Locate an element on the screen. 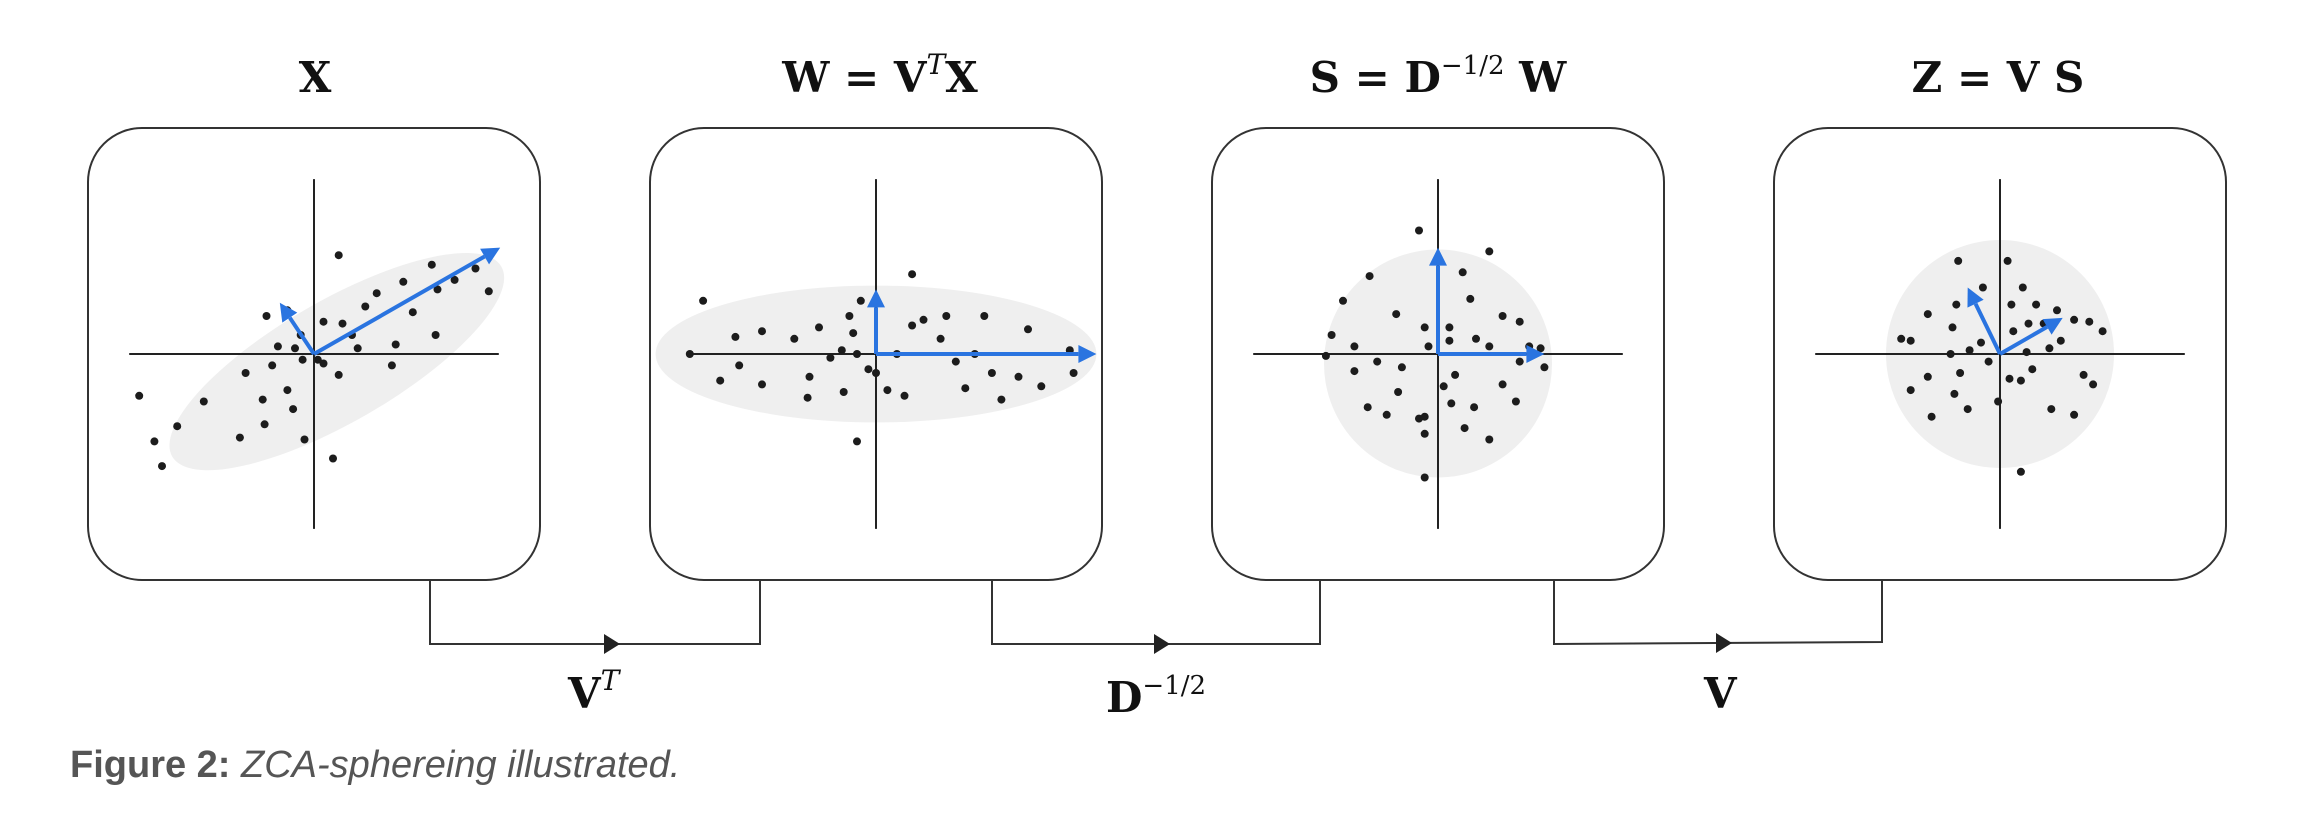 This screenshot has width=2312, height=832. panel-title-x: X is located at coordinates (315, 77).